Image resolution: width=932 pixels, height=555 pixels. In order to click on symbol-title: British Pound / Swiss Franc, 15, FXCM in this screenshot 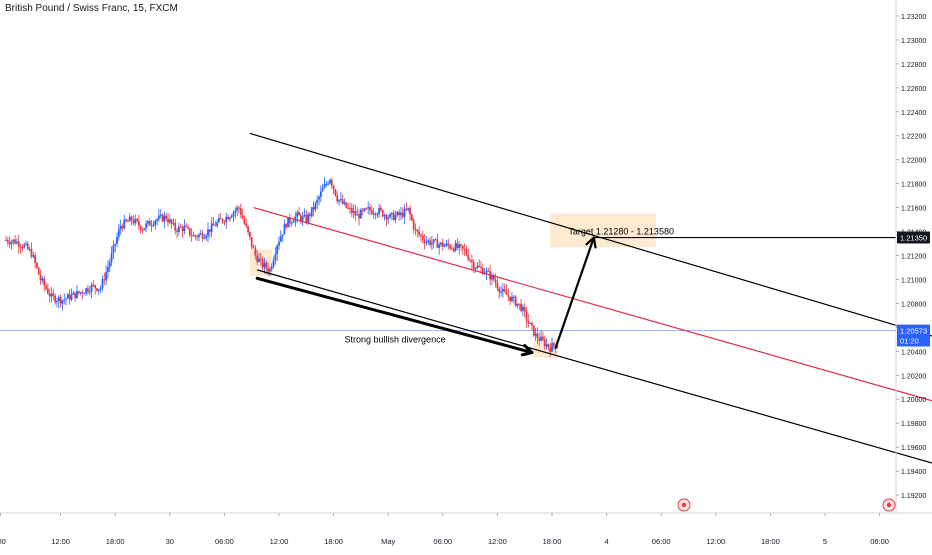, I will do `click(91, 8)`.